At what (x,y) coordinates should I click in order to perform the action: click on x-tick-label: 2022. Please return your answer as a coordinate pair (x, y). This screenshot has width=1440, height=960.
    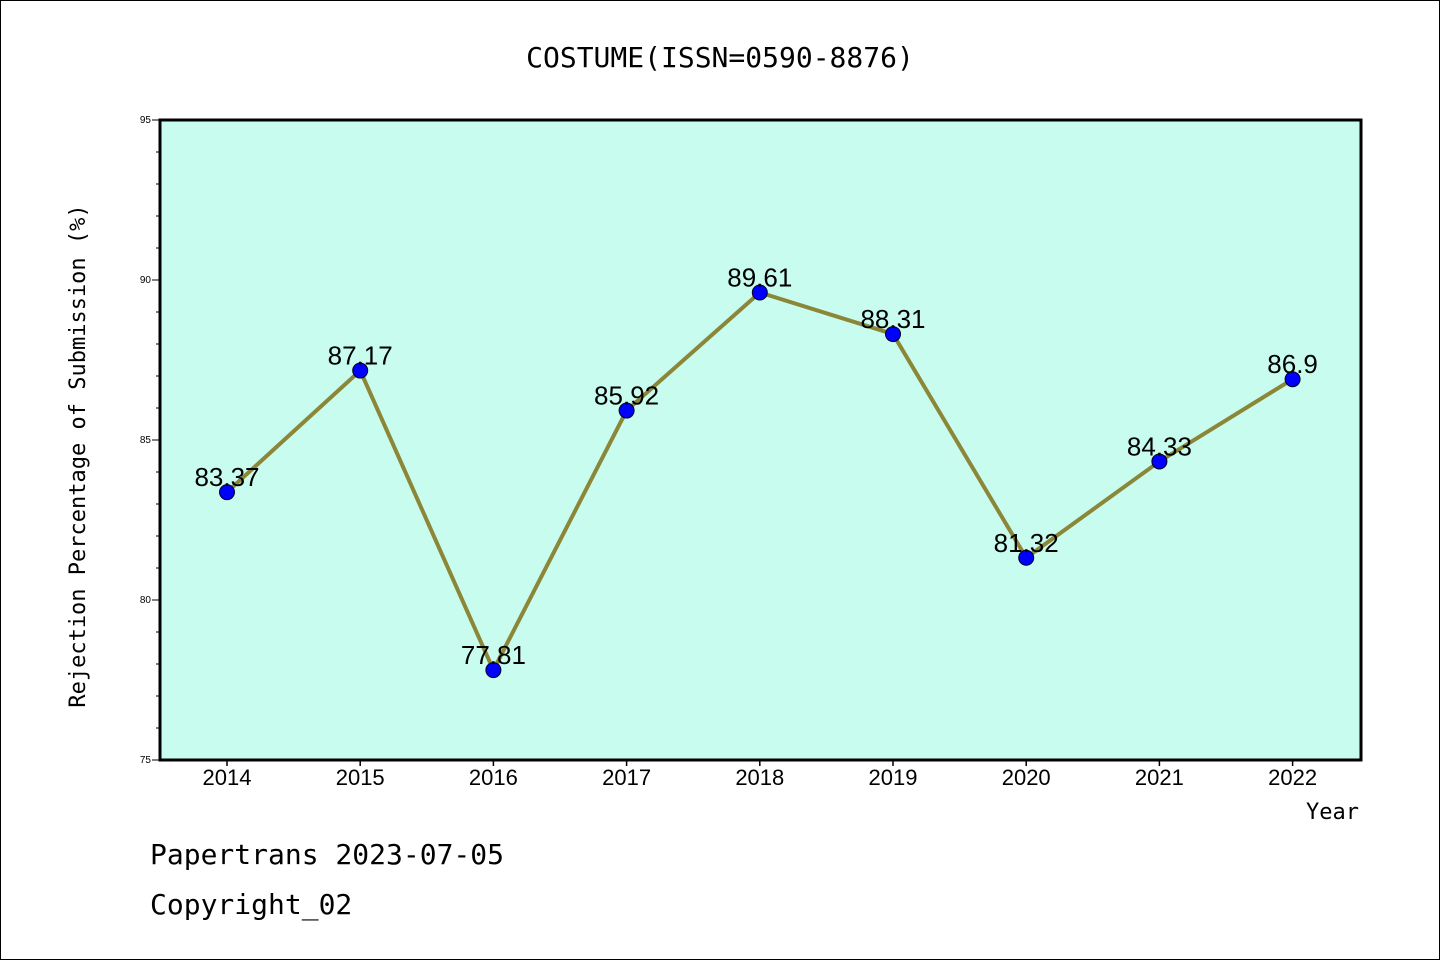
    Looking at the image, I should click on (1292, 777).